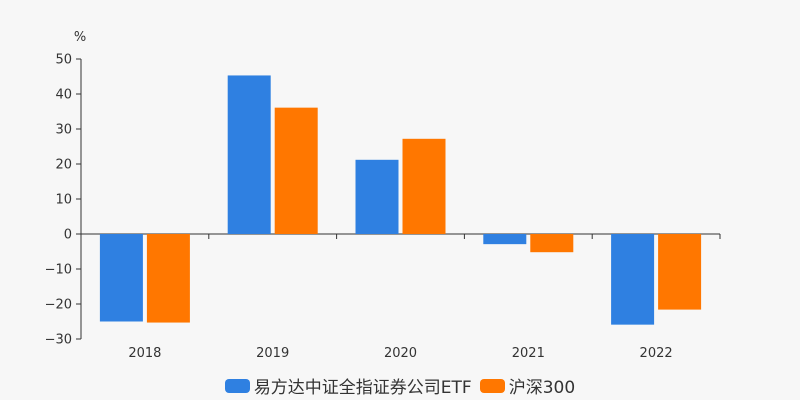 Image resolution: width=800 pixels, height=400 pixels. I want to click on bar-series-1-2018, so click(168, 278).